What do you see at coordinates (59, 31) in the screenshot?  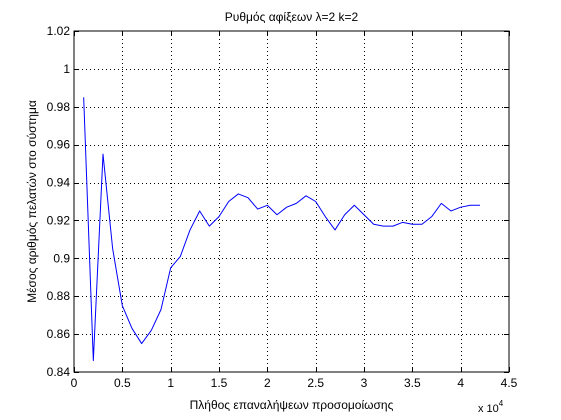 I see `y-tick-label: 1.02` at bounding box center [59, 31].